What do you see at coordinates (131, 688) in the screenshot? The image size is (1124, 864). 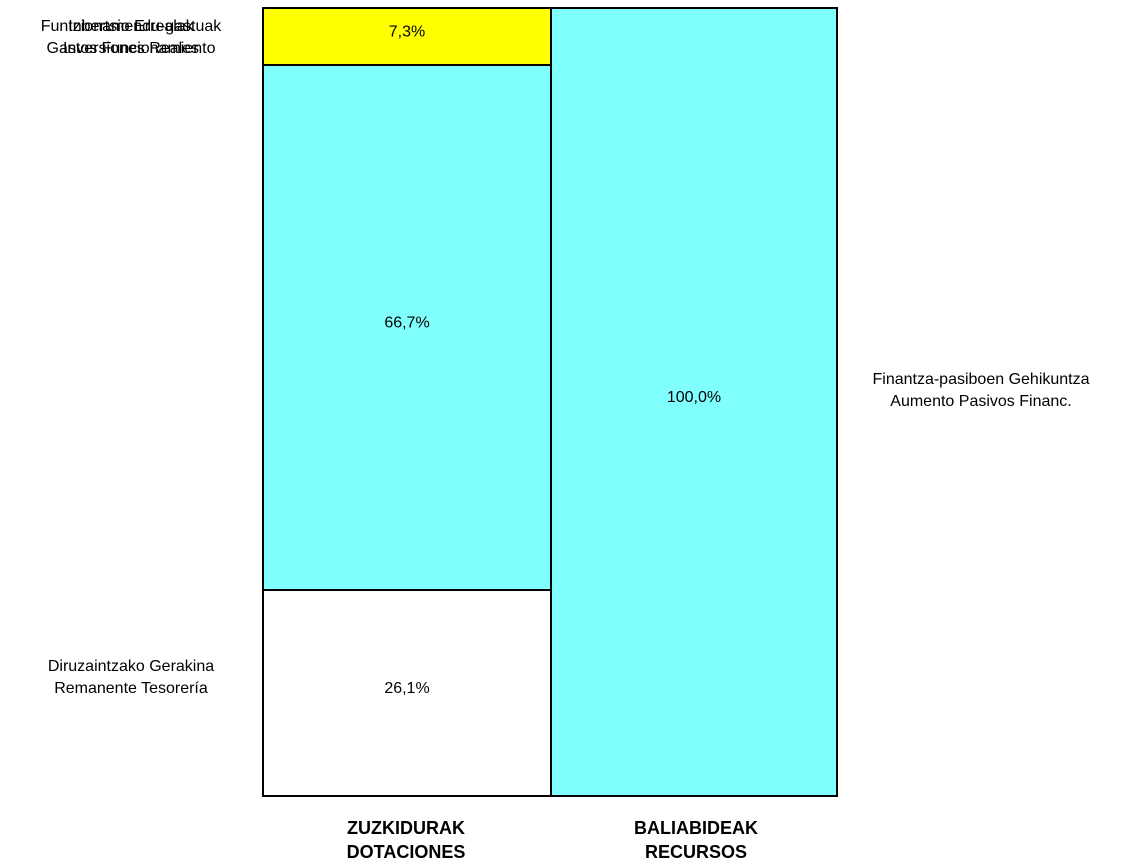 I see `series-label-diruzaintzako-gerakina-line2: Remanente Tesorería` at bounding box center [131, 688].